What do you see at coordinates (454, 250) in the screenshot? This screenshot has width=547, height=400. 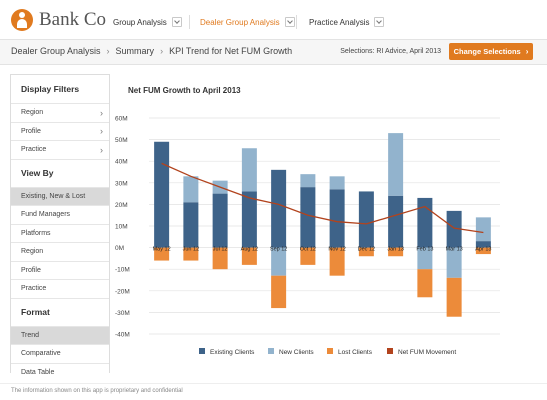 I see `x-tick-label: Mar 13` at bounding box center [454, 250].